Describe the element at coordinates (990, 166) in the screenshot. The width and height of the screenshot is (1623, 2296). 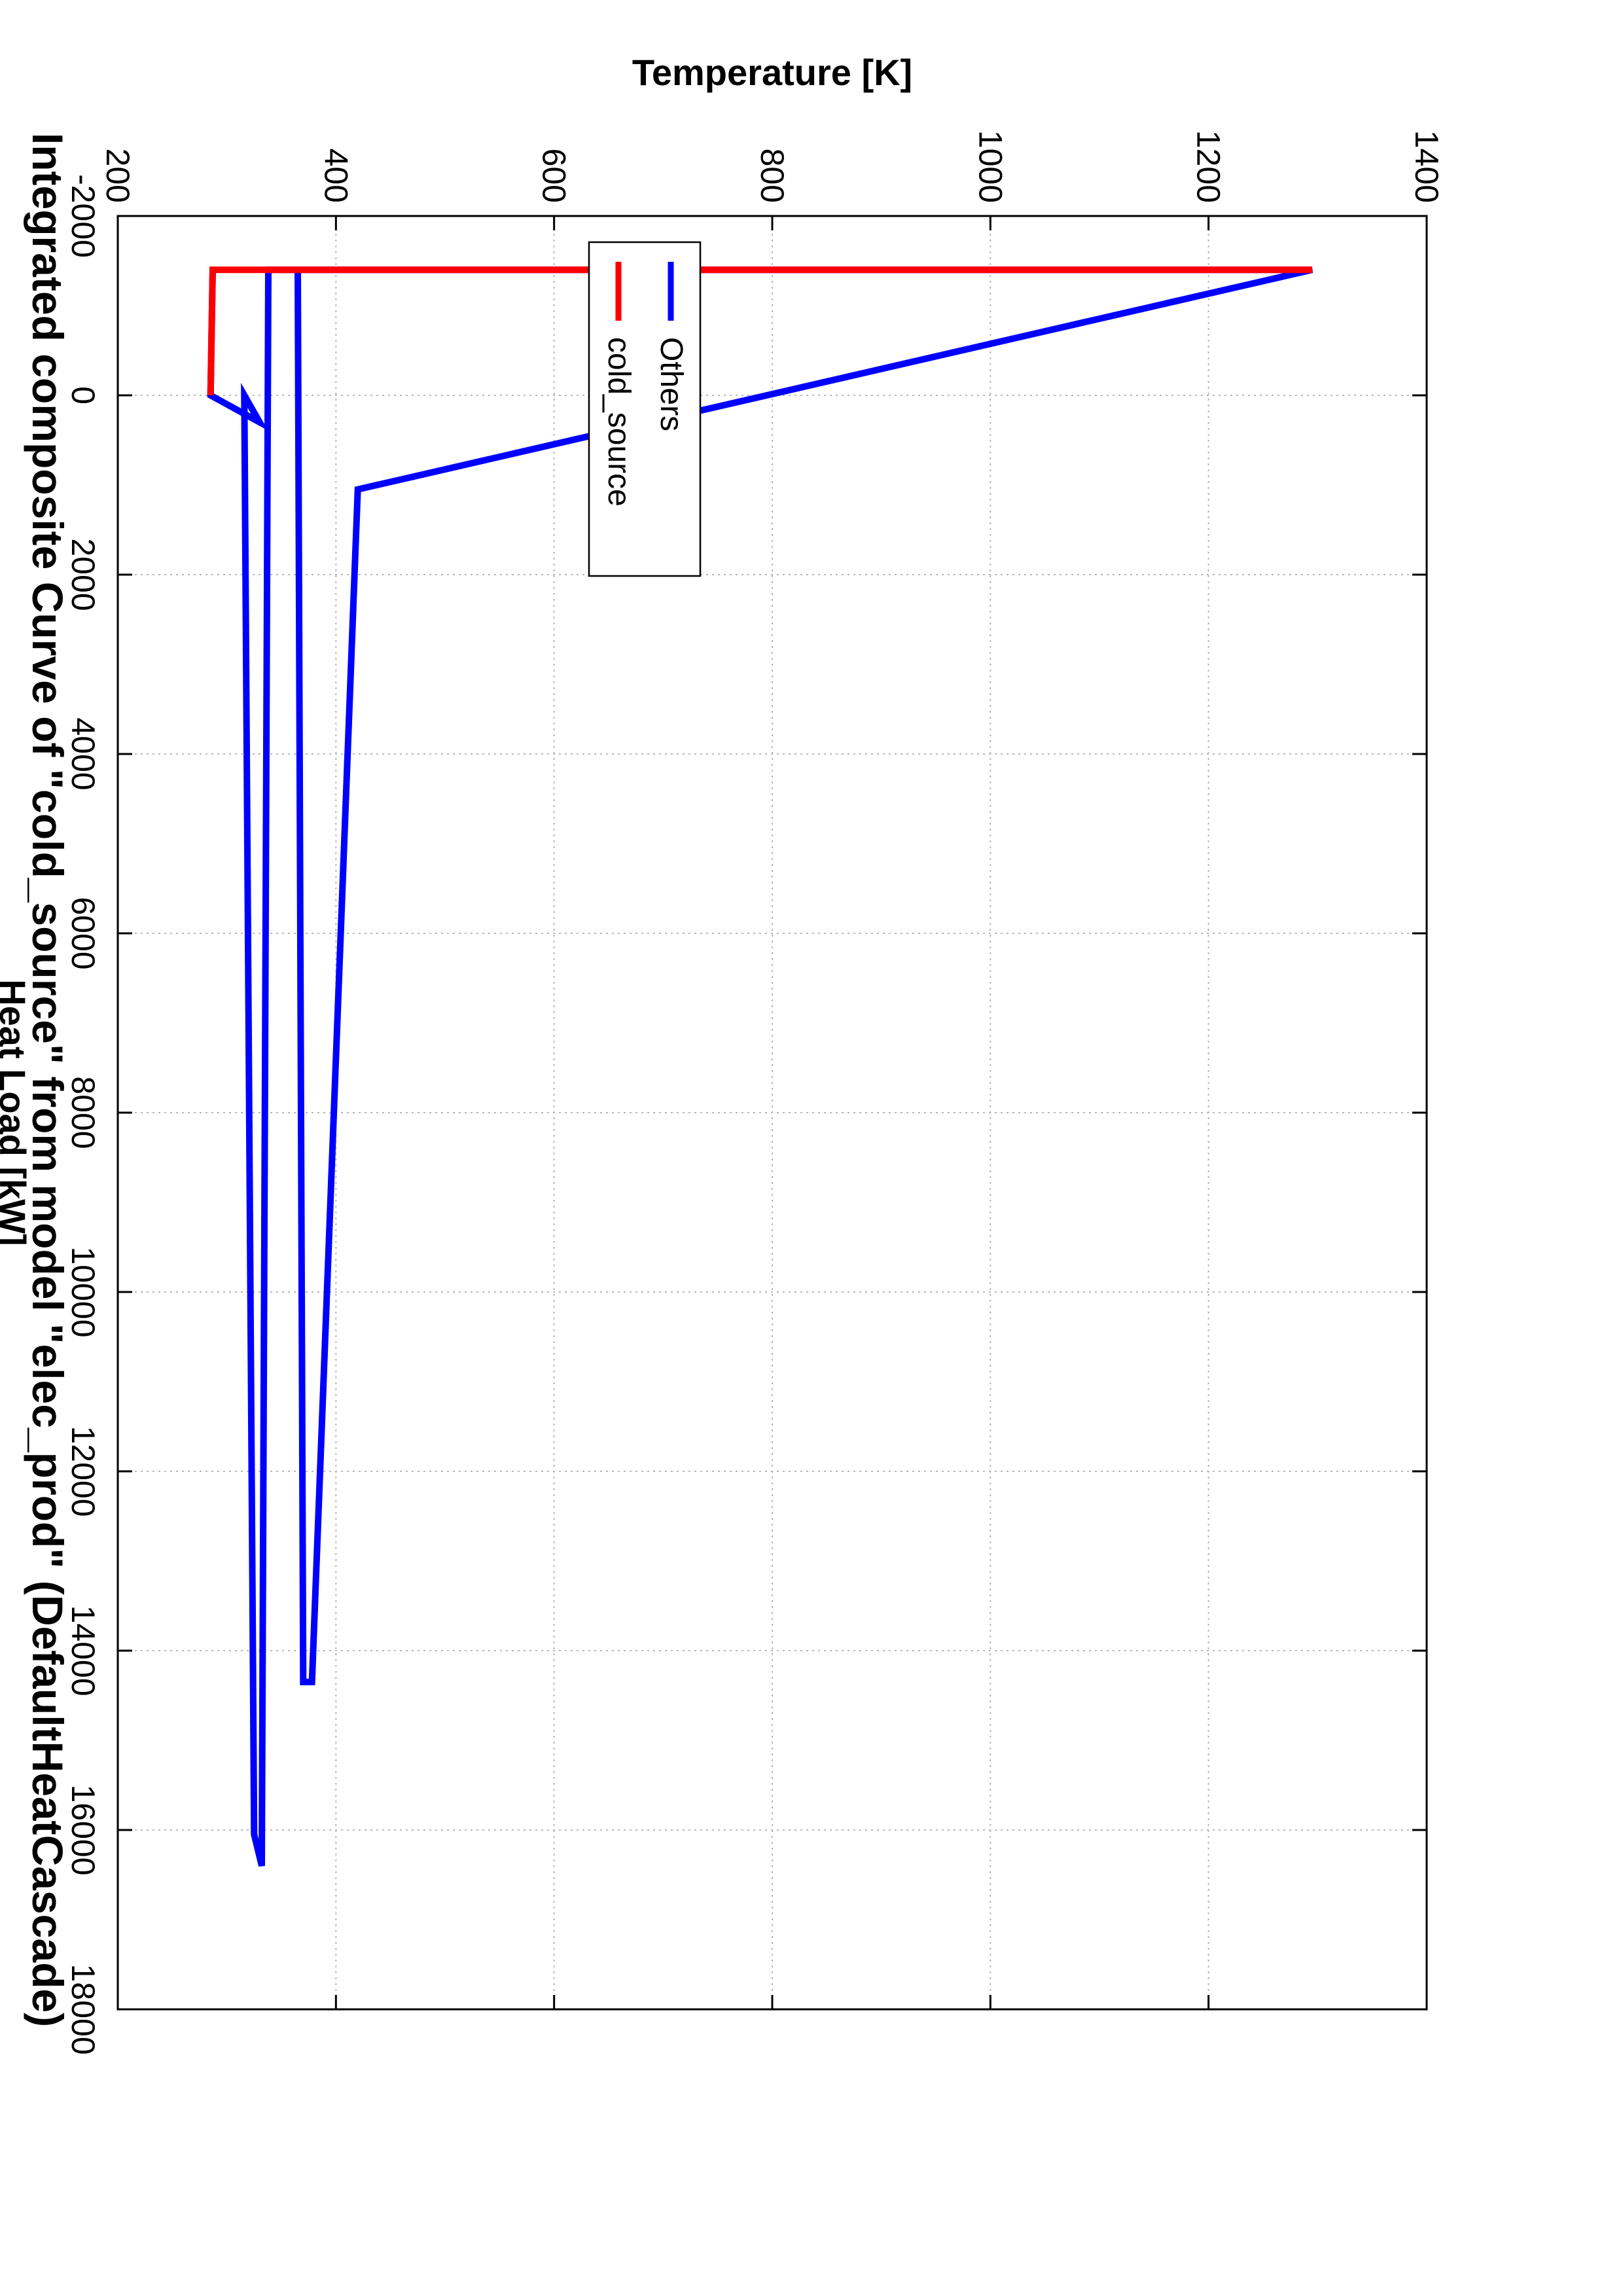
I see `y-tick-label: 1000` at that location.